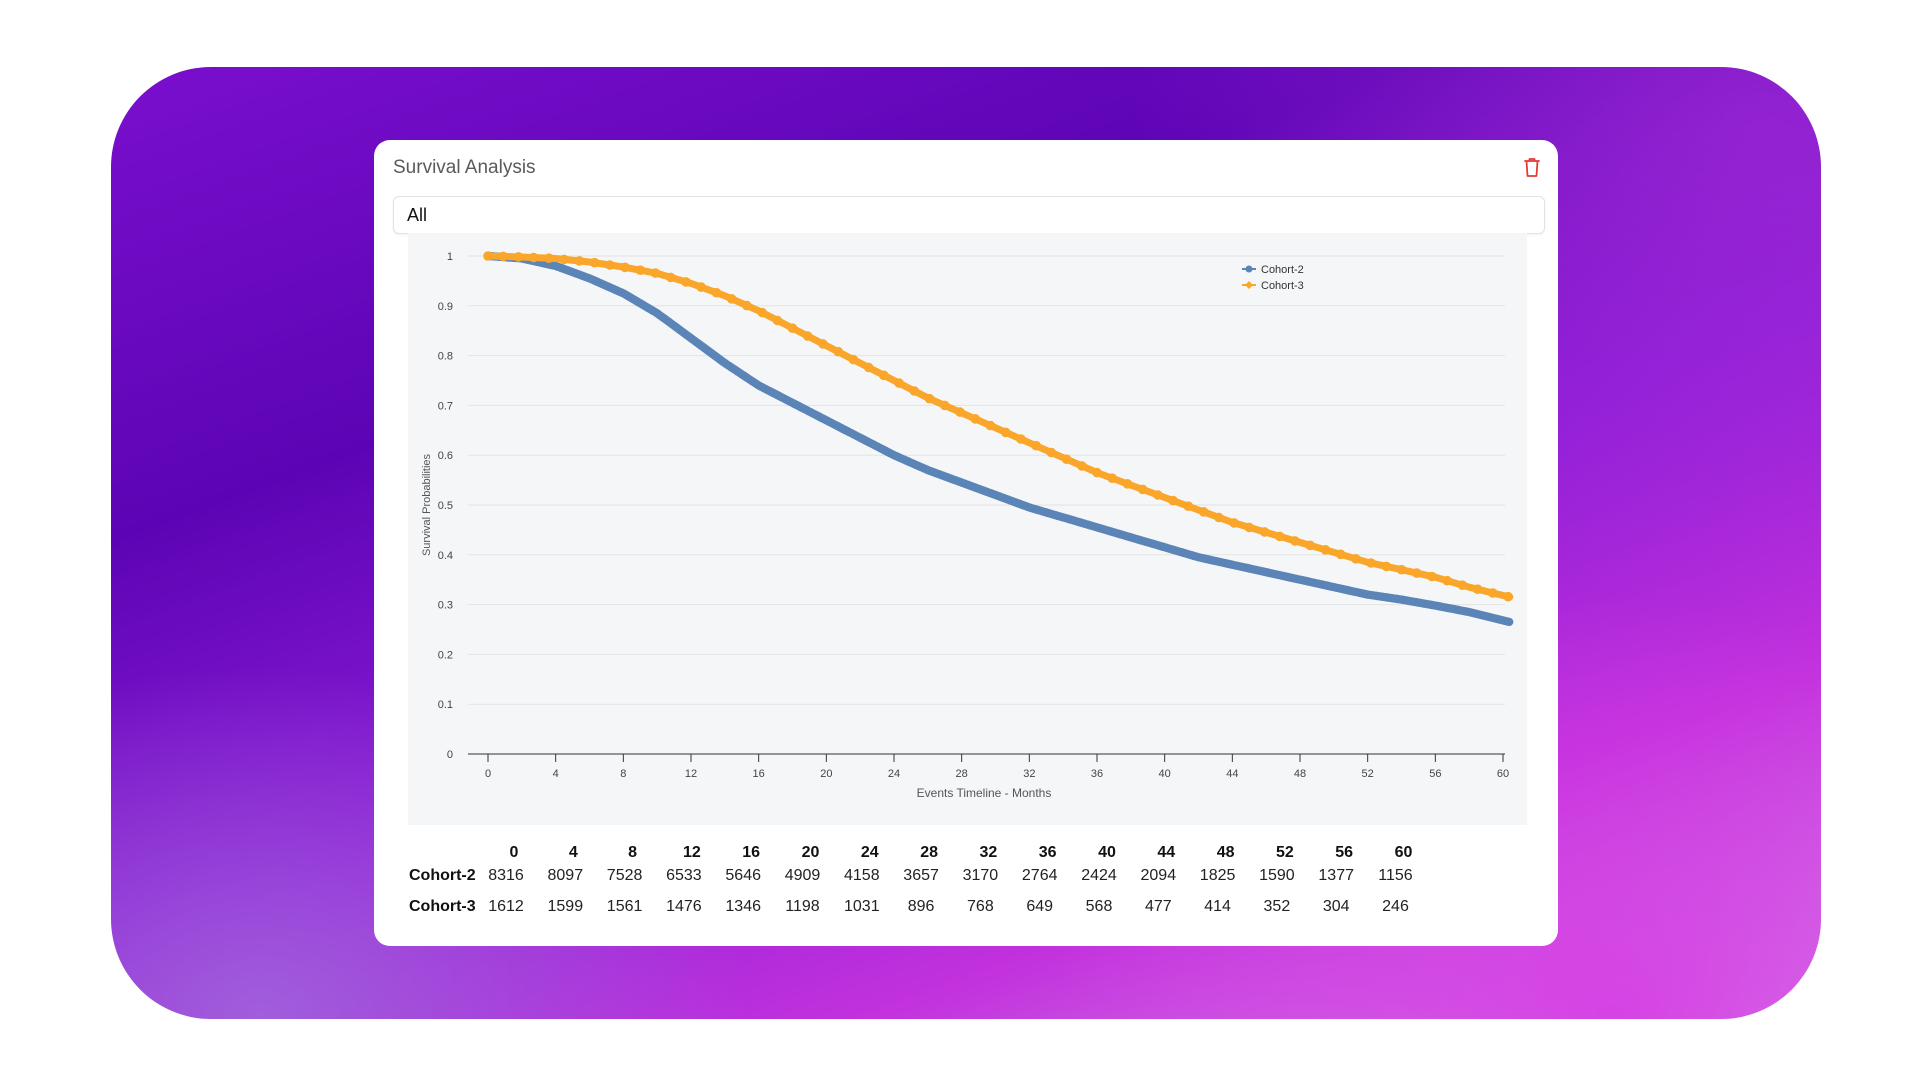 The width and height of the screenshot is (1920, 1080). I want to click on x-tick-label: 56, so click(1435, 774).